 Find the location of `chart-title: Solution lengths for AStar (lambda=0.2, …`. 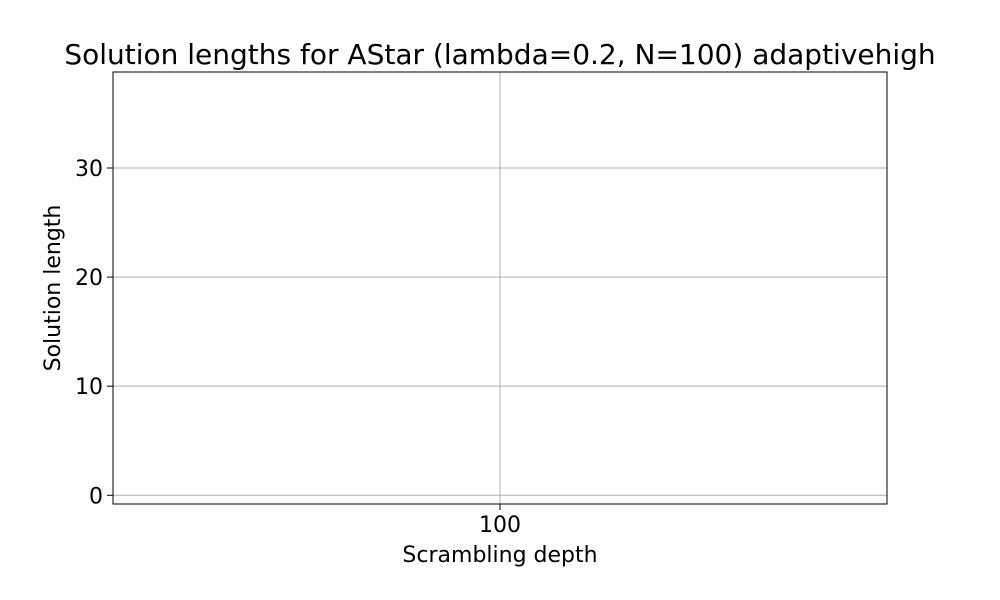

chart-title: Solution lengths for AStar (lambda=0.2, … is located at coordinates (499, 54).